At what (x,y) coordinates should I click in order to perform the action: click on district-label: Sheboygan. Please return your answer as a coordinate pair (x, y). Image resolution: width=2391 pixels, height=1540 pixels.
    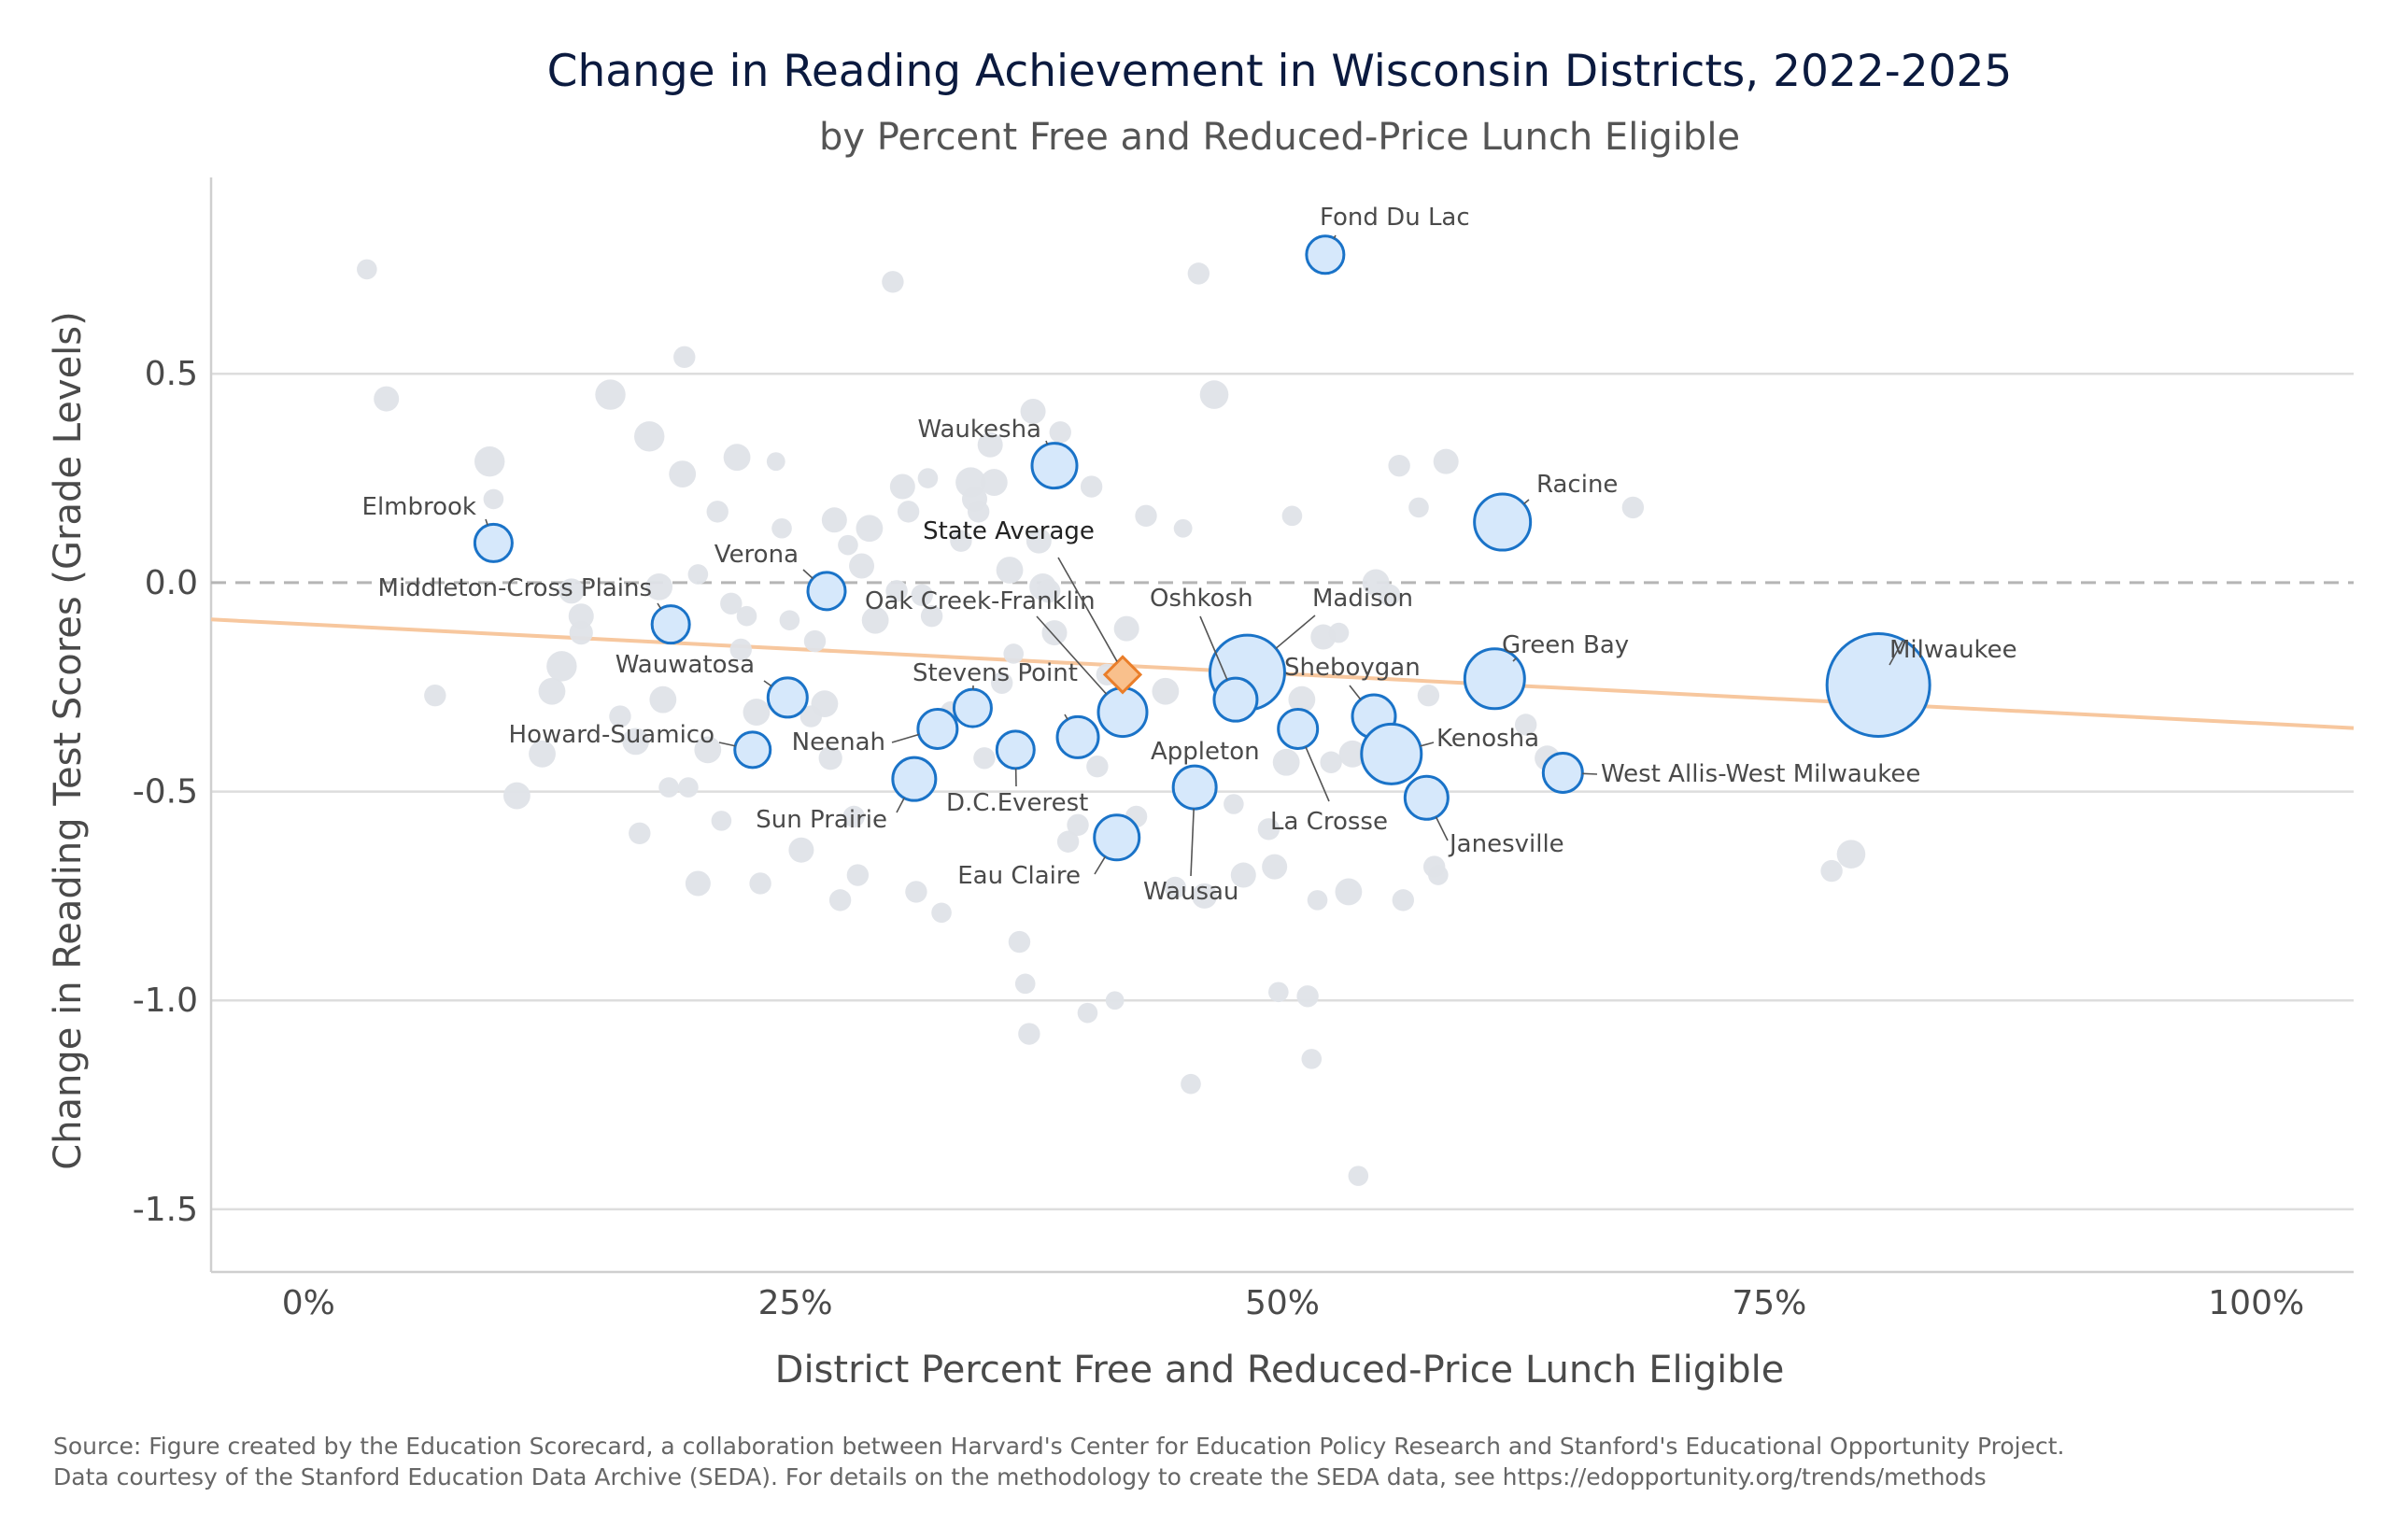
    Looking at the image, I should click on (1353, 668).